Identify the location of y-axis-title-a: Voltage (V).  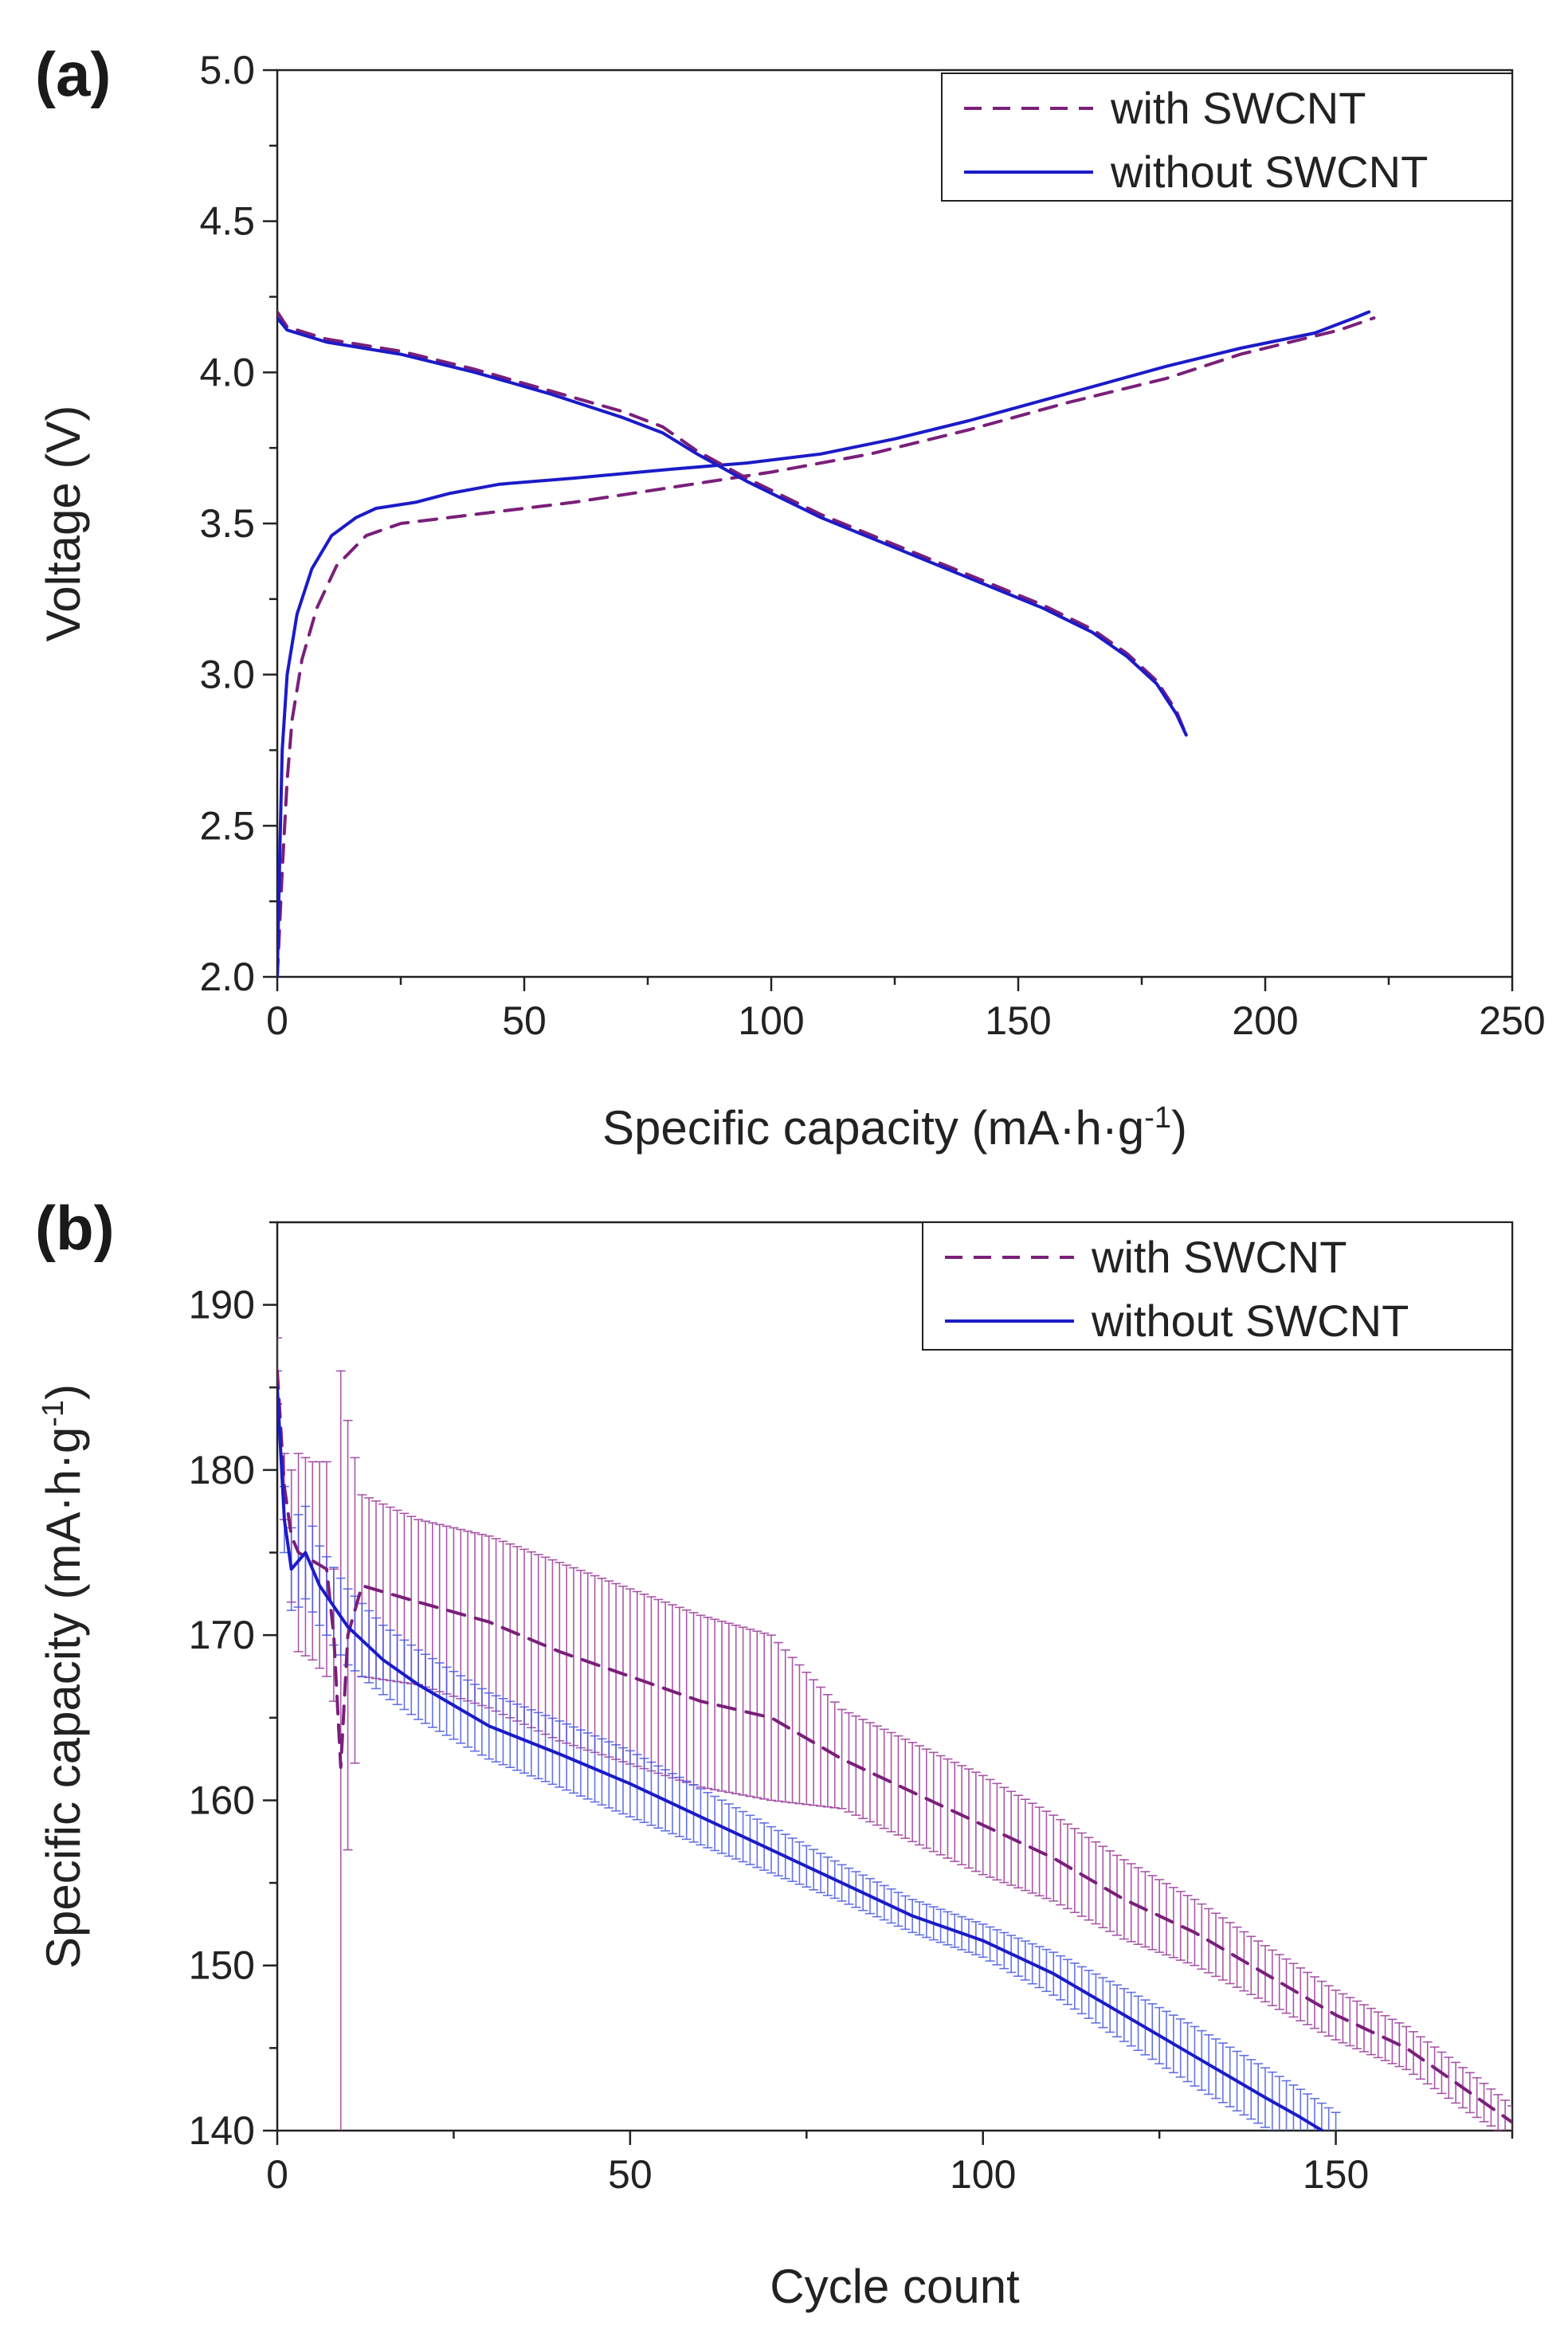
(63, 524).